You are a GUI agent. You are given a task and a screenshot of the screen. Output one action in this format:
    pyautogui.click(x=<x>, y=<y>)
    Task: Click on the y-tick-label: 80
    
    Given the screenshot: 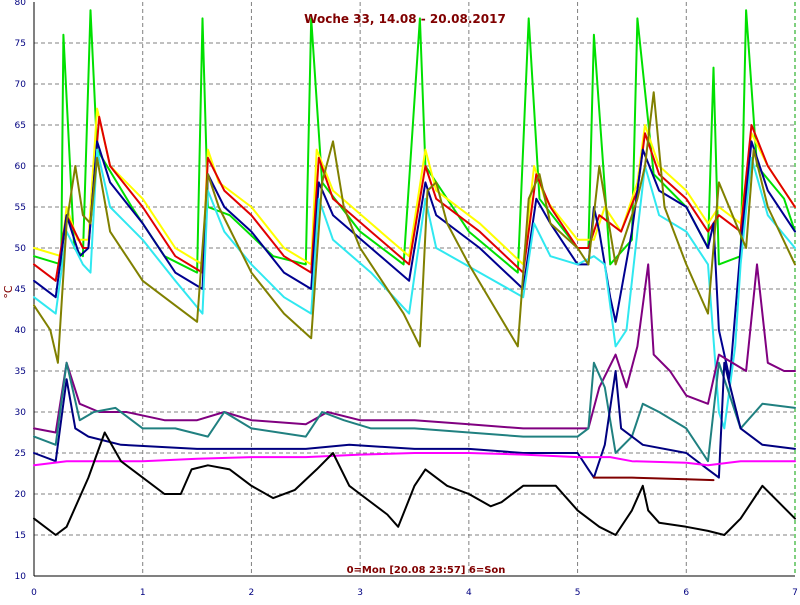 What is the action you would take?
    pyautogui.click(x=21, y=4)
    